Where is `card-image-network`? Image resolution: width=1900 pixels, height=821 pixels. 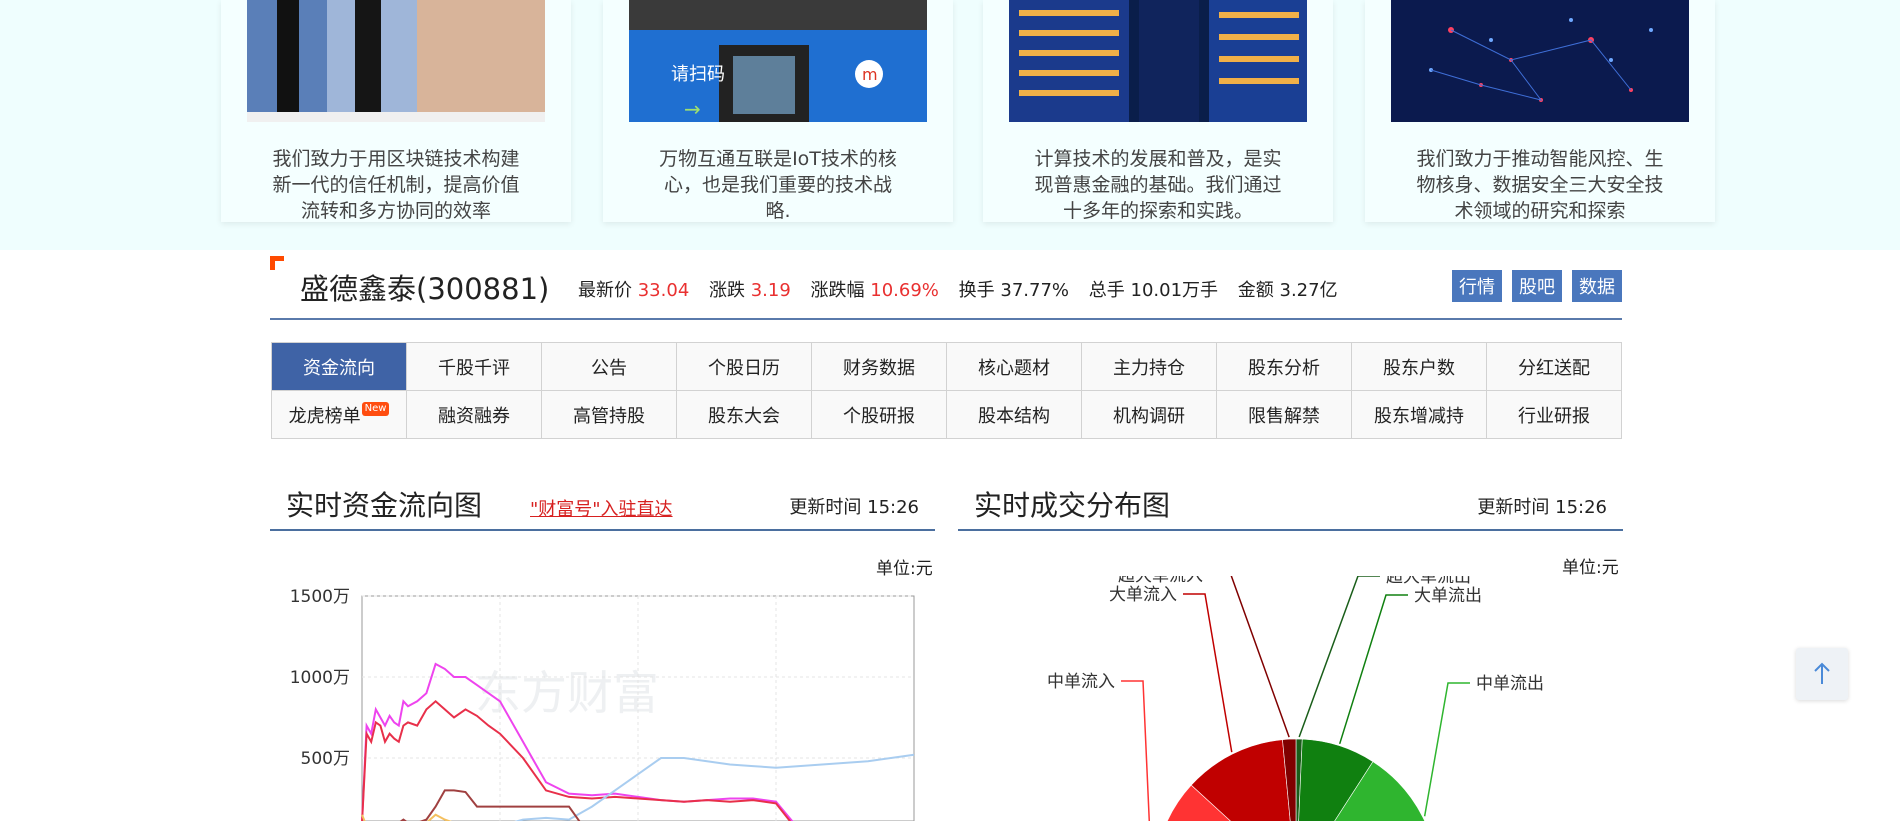
card-image-network is located at coordinates (1540, 61).